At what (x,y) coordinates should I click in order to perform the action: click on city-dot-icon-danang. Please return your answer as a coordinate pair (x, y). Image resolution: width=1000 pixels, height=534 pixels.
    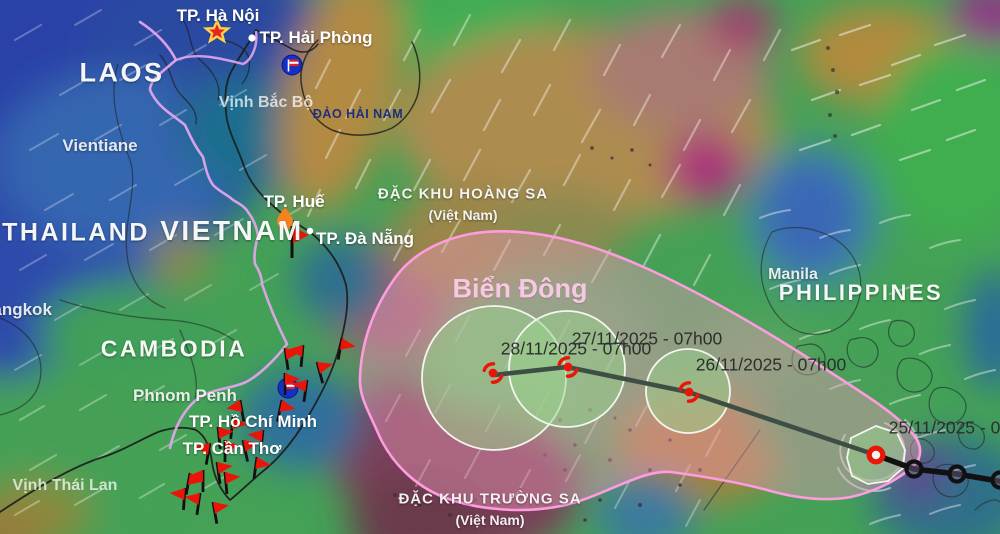
    Looking at the image, I should click on (310, 231).